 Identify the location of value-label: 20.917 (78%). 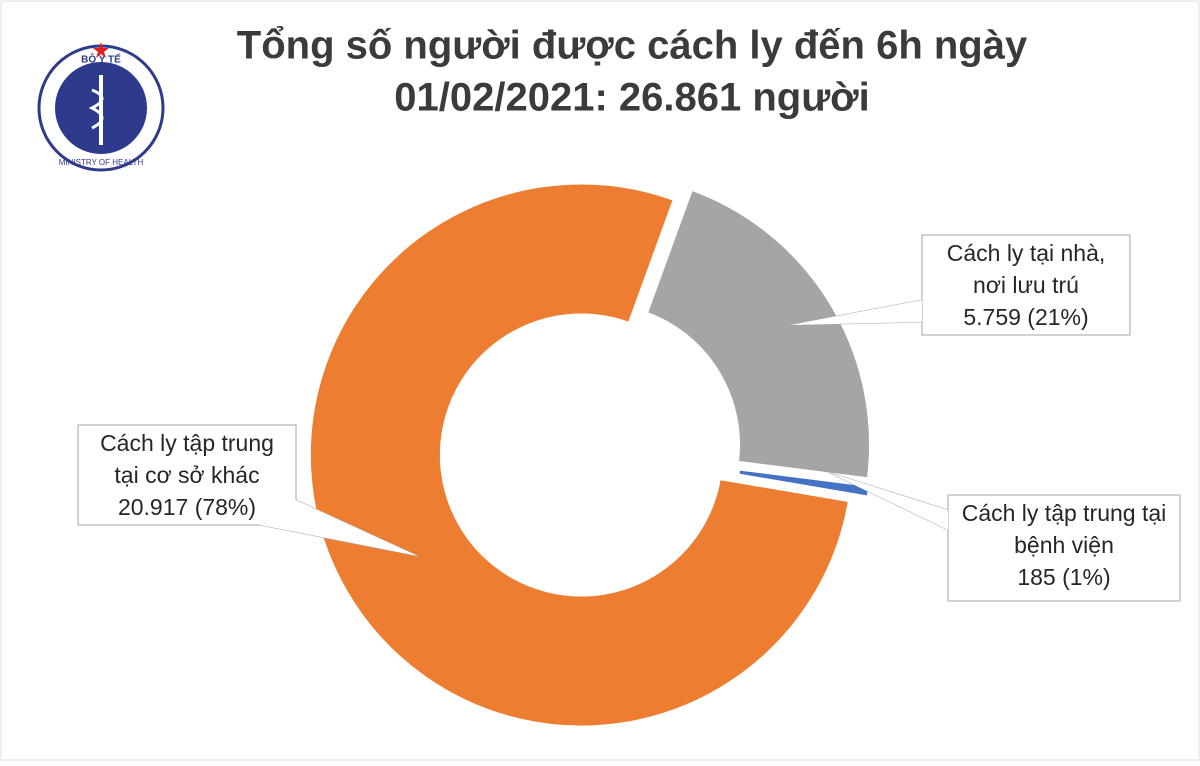
(187, 507).